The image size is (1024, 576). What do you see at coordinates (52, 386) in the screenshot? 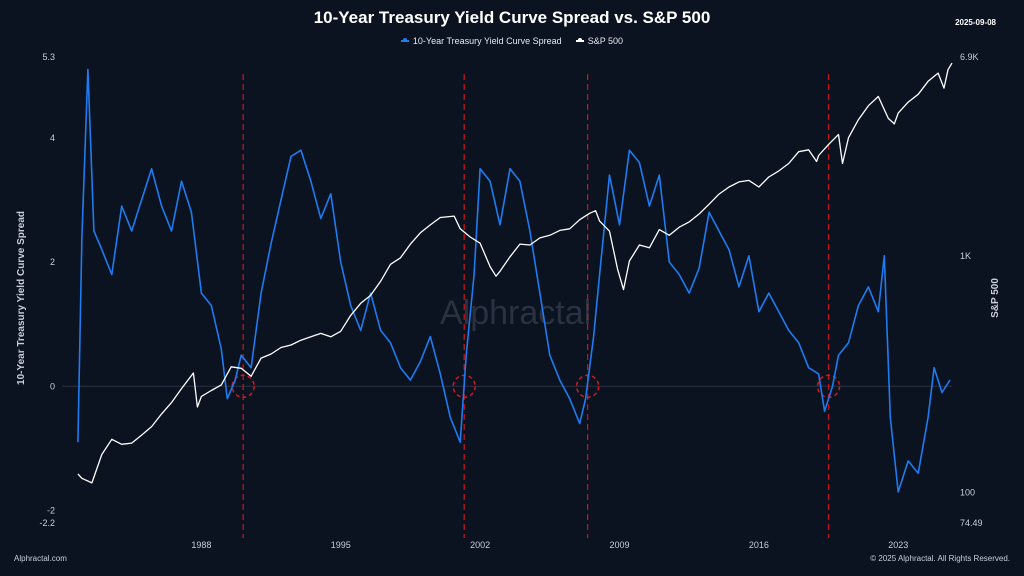
I see `y-tick-label: 0` at bounding box center [52, 386].